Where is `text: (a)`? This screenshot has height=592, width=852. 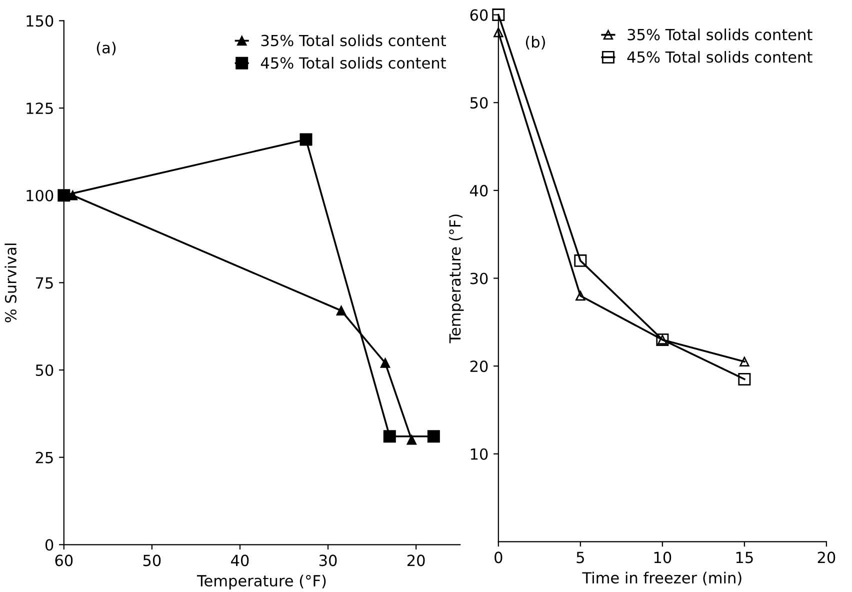
text: (a) is located at coordinates (106, 49).